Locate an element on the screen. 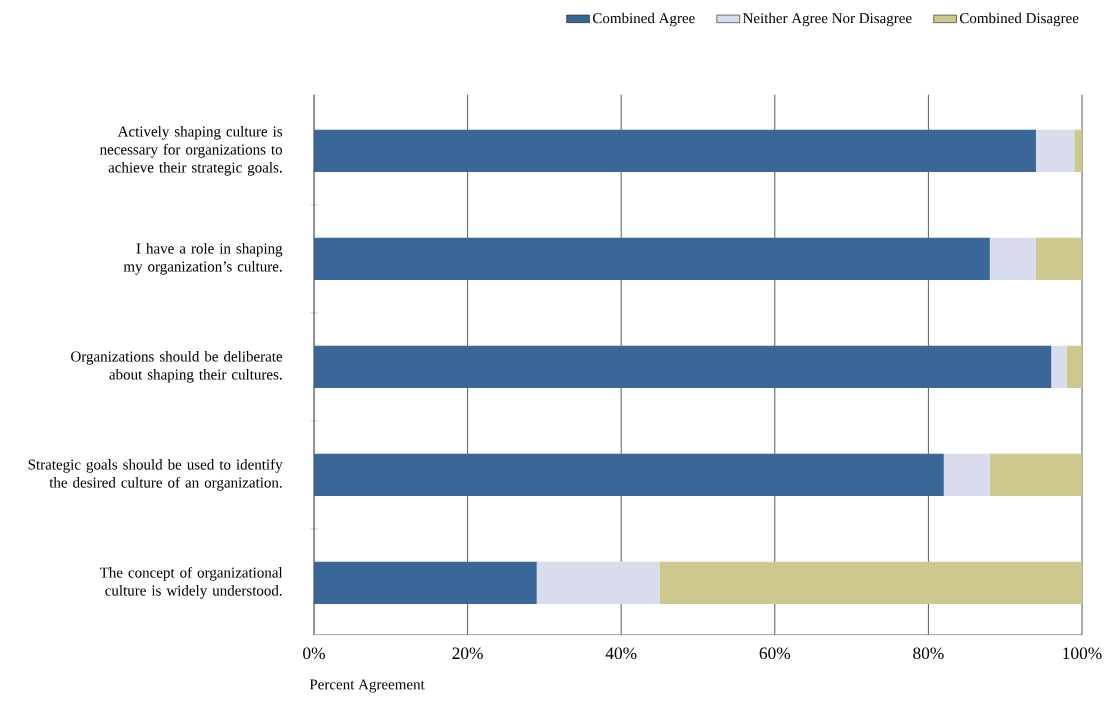 This screenshot has height=708, width=1117. x-tick-label: 80% is located at coordinates (928, 653).